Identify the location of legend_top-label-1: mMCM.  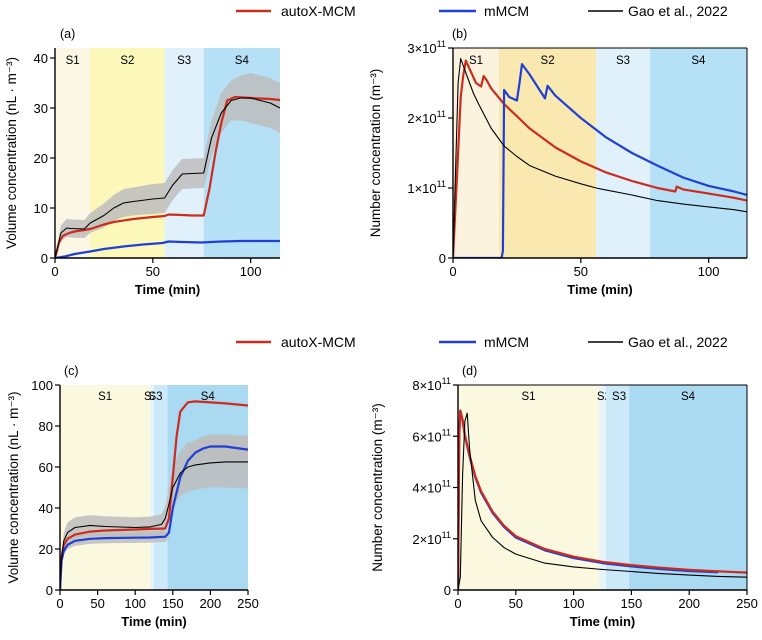
(506, 11).